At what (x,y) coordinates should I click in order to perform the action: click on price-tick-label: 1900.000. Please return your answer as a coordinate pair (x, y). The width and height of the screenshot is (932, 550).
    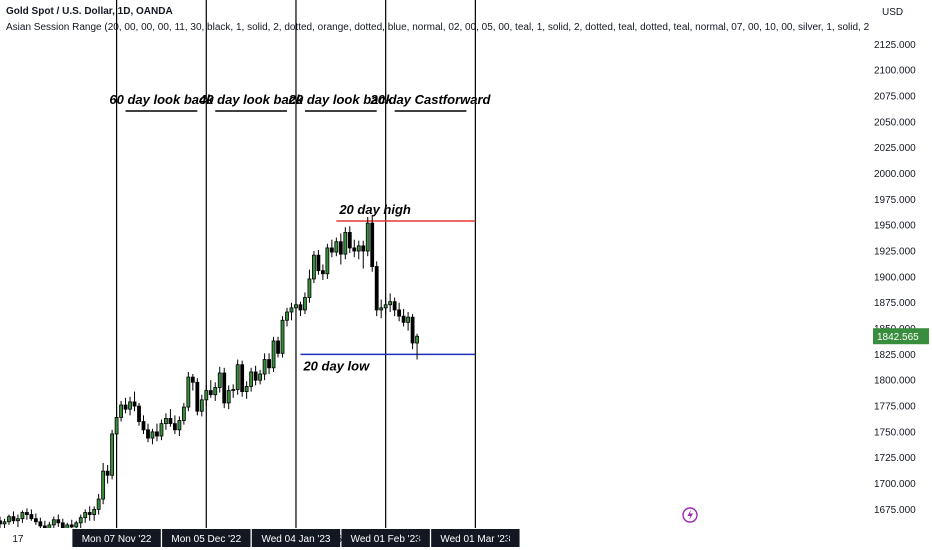
    Looking at the image, I should click on (895, 277).